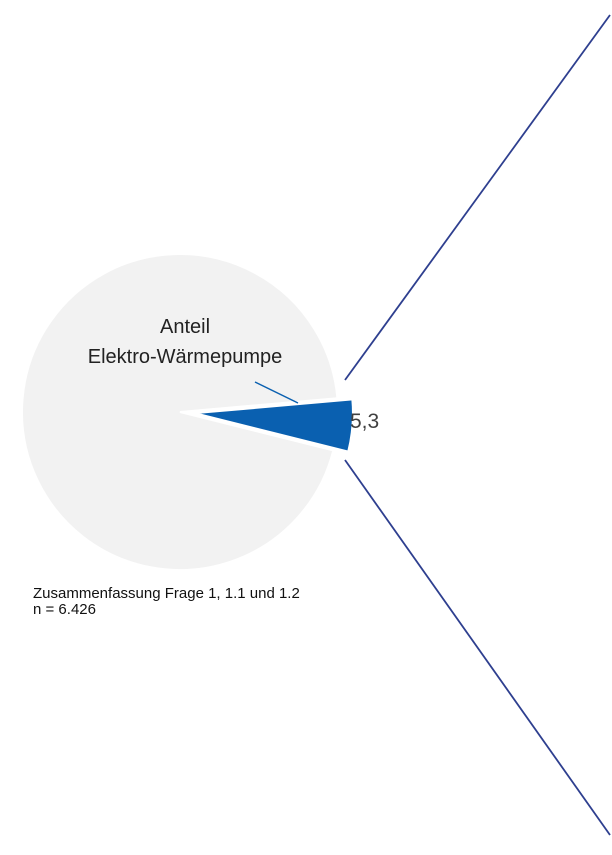 The height and width of the screenshot is (855, 612). Describe the element at coordinates (185, 342) in the screenshot. I see `slice-label: Anteil Elektro-Wärmepumpe` at that location.